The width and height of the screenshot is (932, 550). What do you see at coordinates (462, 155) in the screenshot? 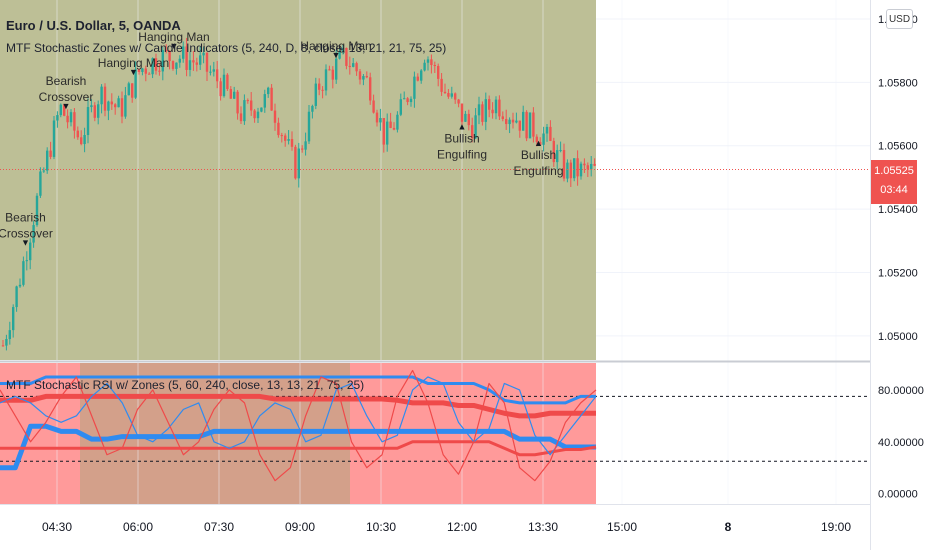
I see `annotation-label: Engulfing` at bounding box center [462, 155].